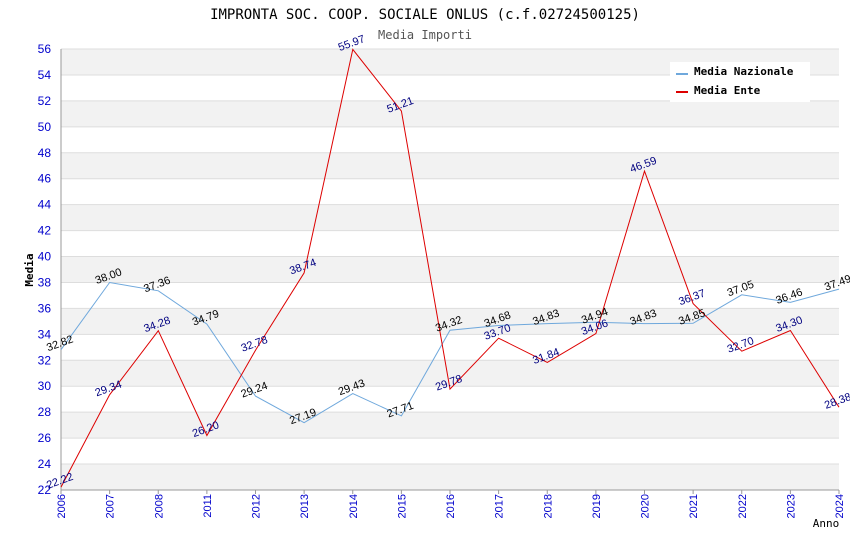  Describe the element at coordinates (727, 90) in the screenshot. I see `legend-label-ente: Media Ente` at that location.